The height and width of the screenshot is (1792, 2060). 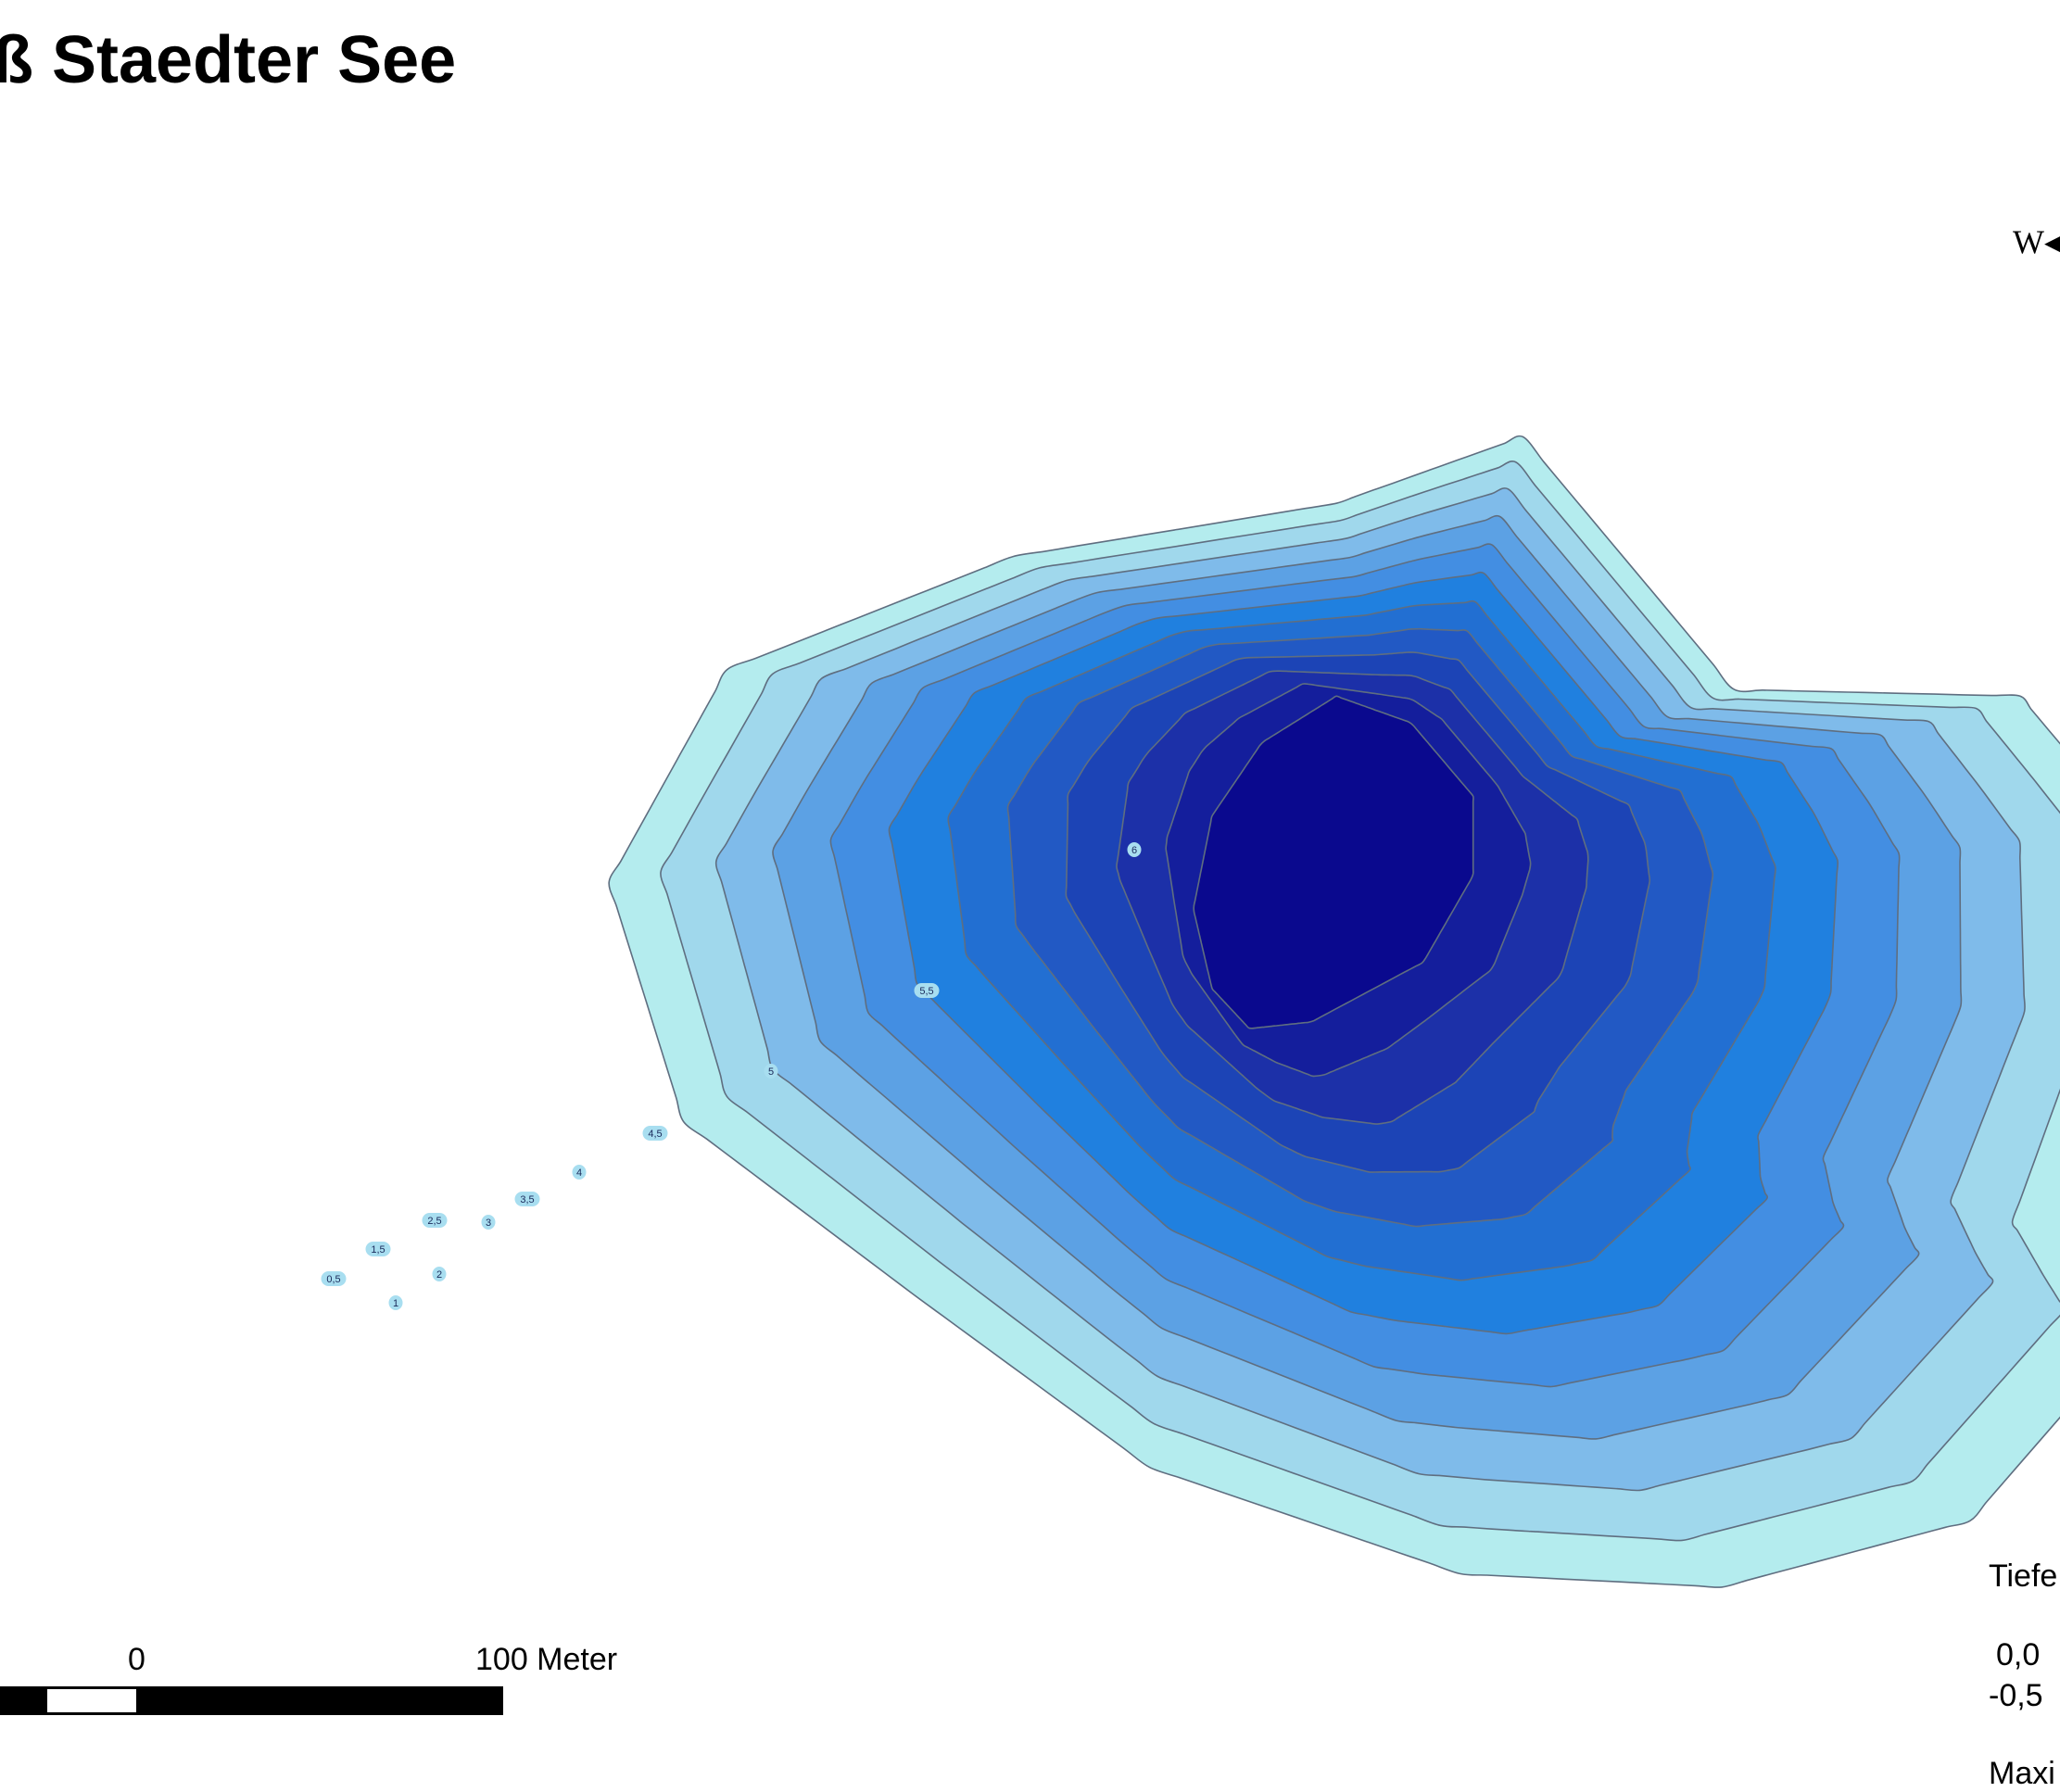 I want to click on scale-bar-white-segment, so click(x=91, y=1700).